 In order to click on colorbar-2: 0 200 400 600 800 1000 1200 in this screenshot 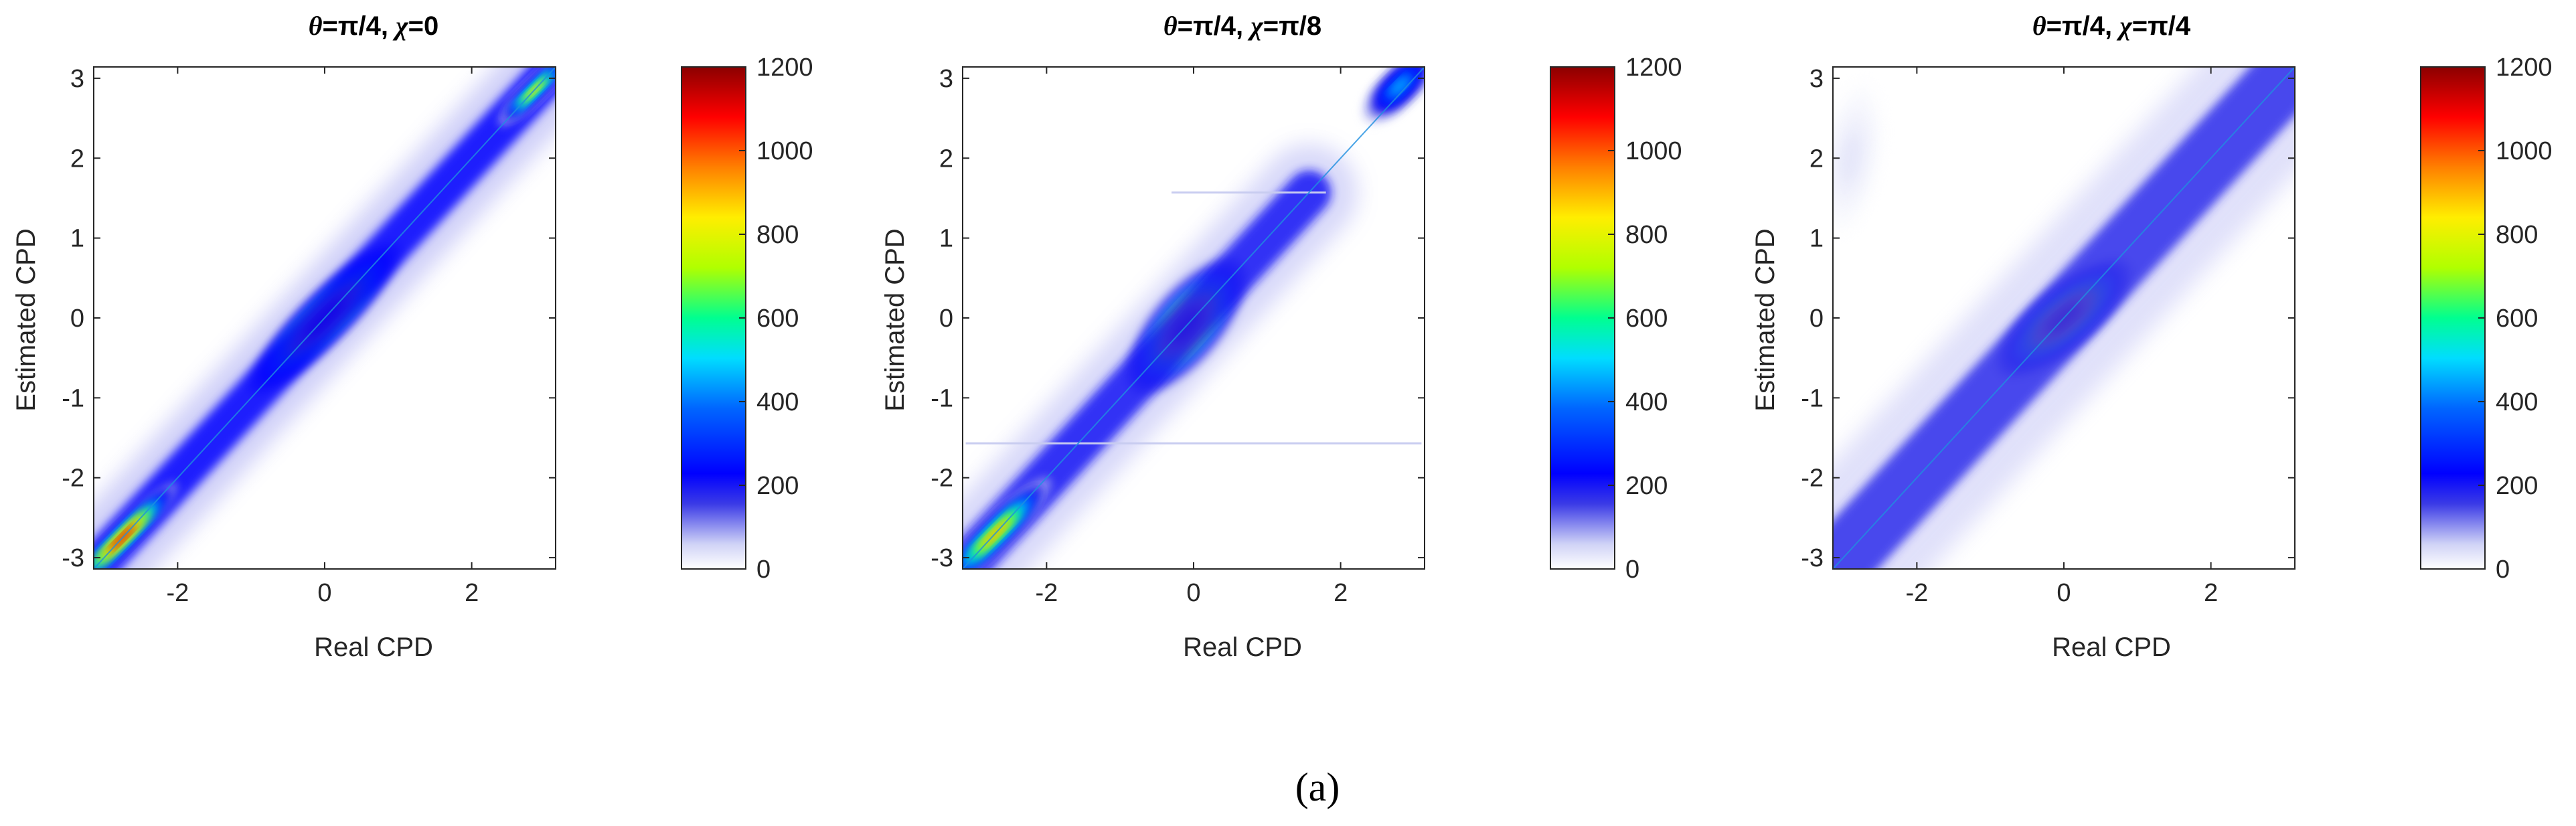, I will do `click(1616, 319)`.